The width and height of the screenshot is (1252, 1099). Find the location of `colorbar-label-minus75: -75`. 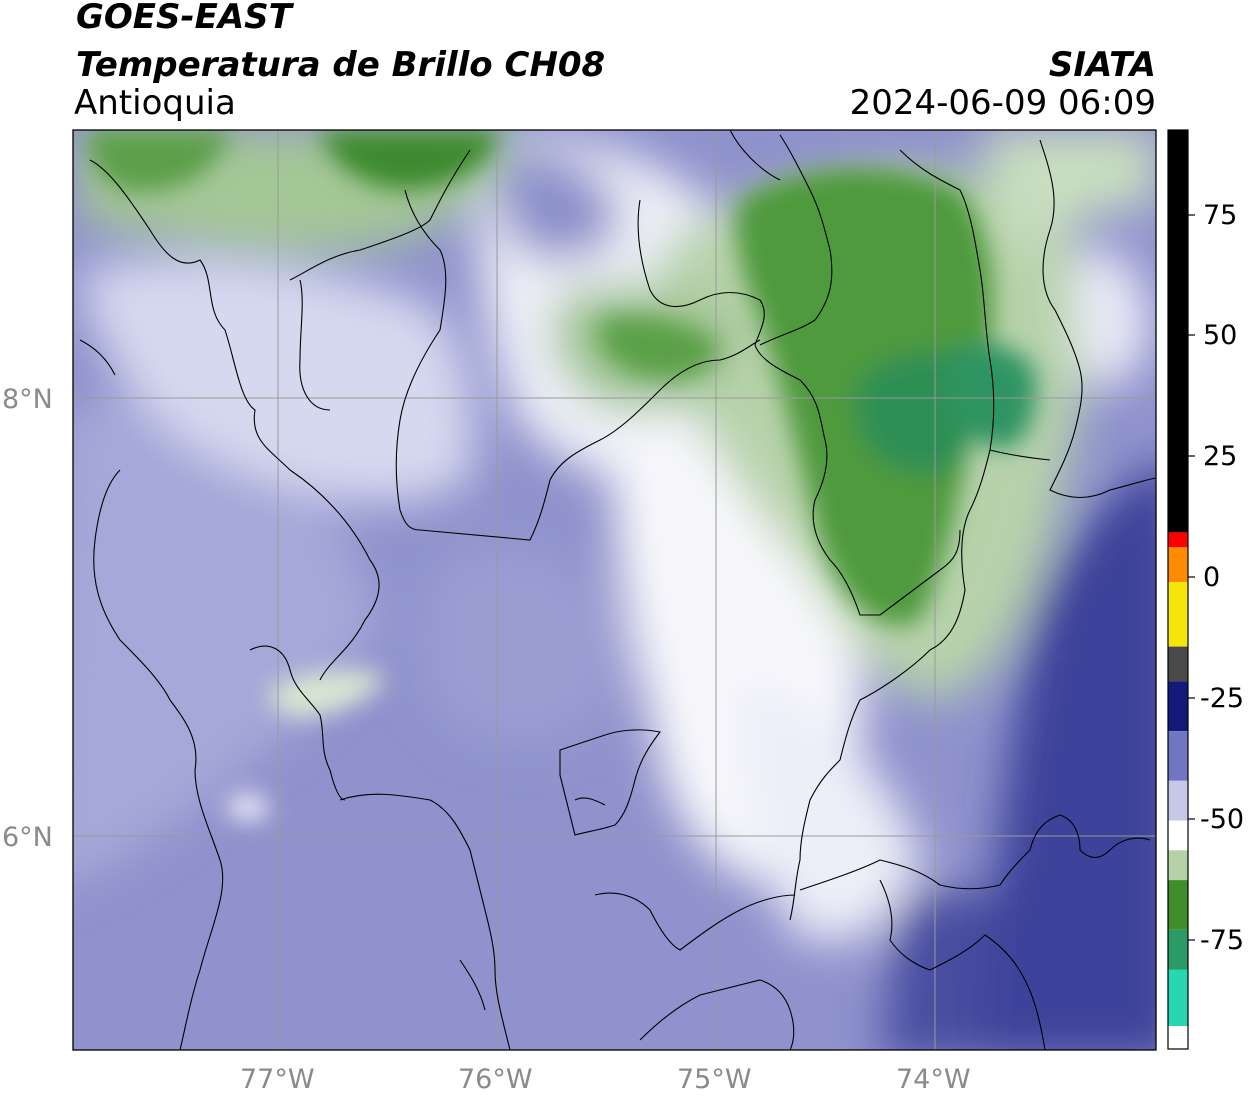

colorbar-label-minus75: -75 is located at coordinates (1222, 940).